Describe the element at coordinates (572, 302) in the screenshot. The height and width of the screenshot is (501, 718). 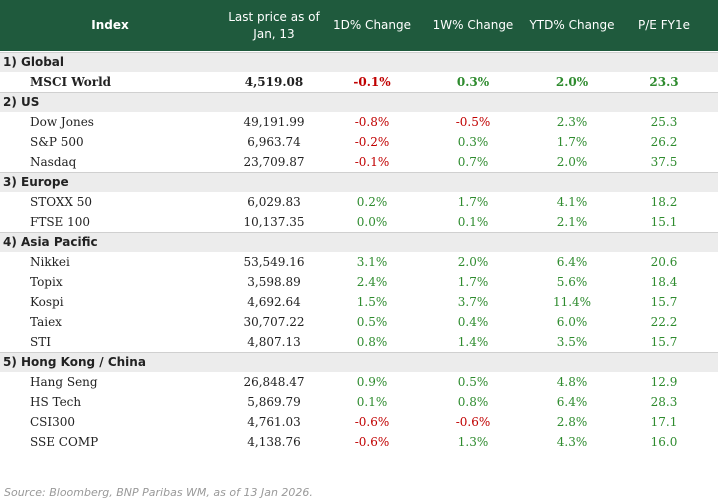
I see `cell-value: 11.4%` at that location.